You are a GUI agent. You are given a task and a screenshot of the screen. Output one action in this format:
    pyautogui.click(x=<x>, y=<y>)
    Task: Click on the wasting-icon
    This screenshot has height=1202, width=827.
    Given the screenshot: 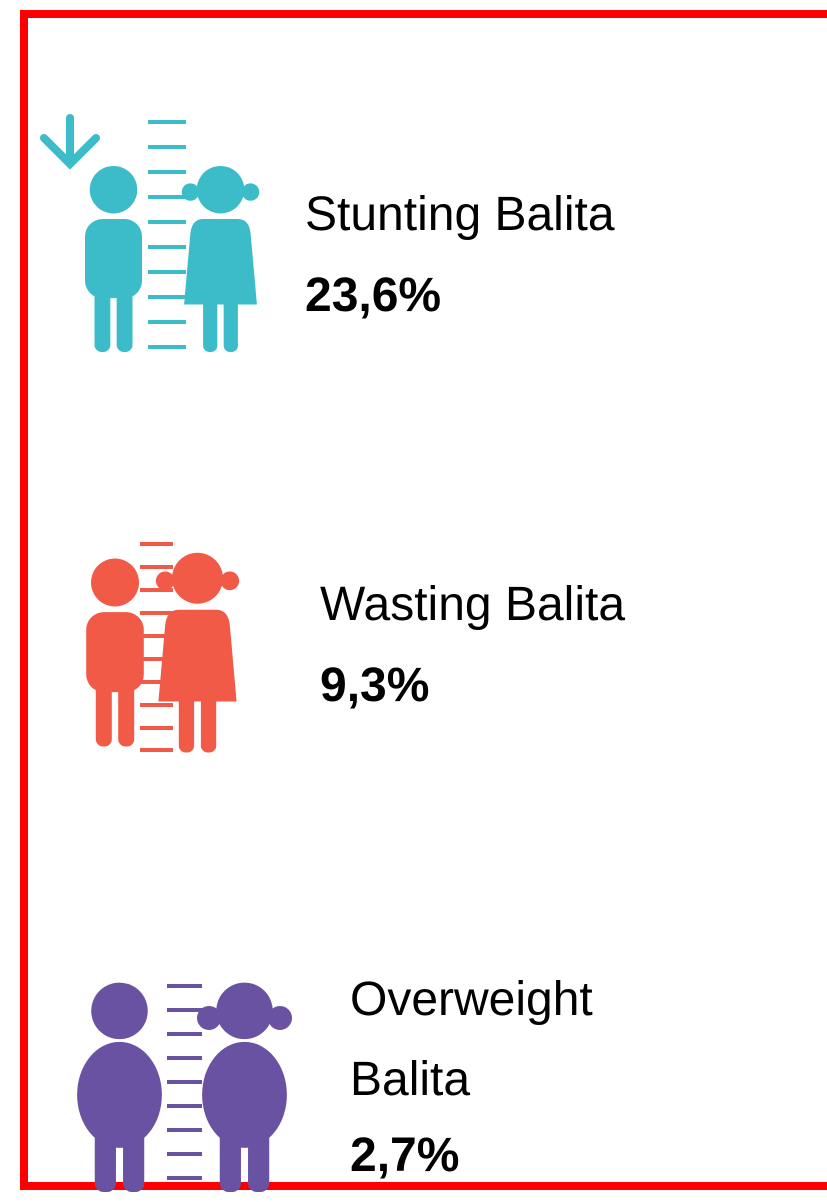 What is the action you would take?
    pyautogui.click(x=163, y=647)
    